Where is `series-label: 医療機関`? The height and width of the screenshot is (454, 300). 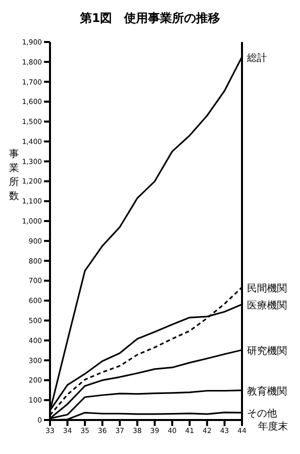 series-label: 医療機関 is located at coordinates (267, 305).